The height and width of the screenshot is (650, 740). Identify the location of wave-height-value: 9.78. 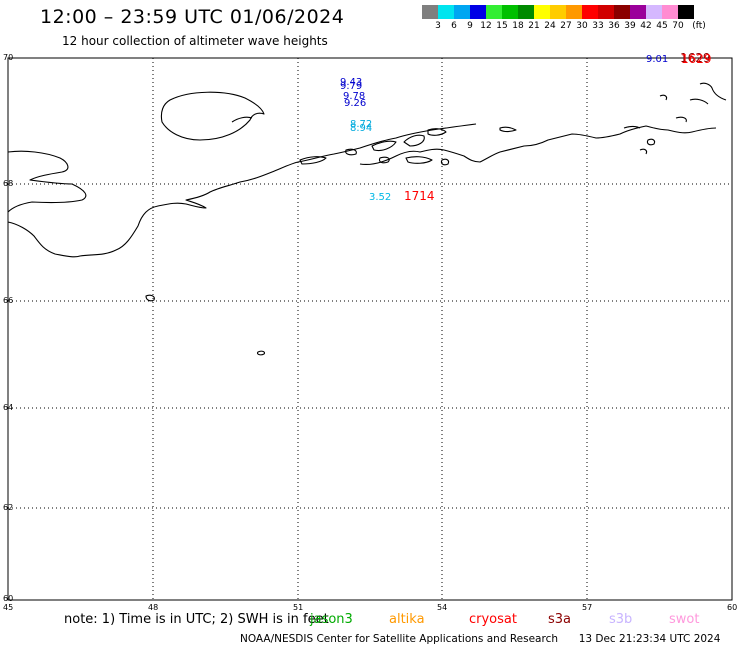
(354, 96).